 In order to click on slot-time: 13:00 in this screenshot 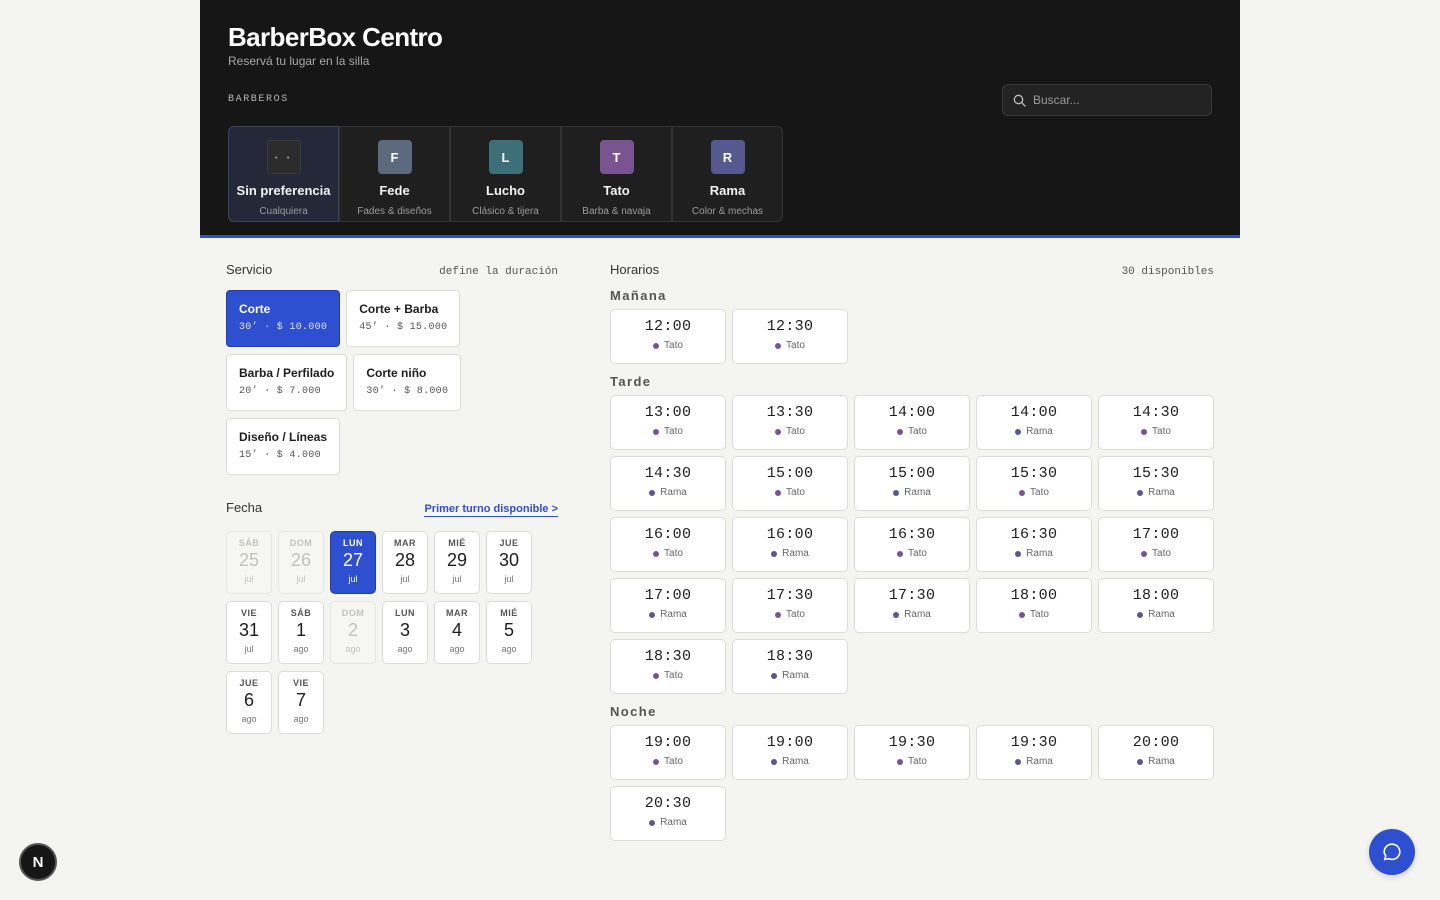, I will do `click(668, 412)`.